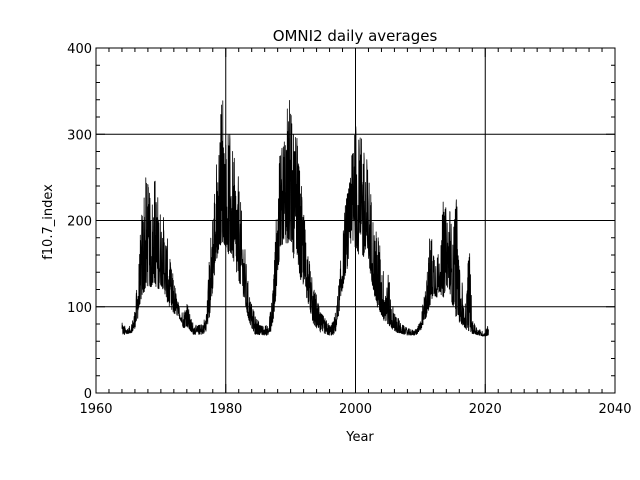  Describe the element at coordinates (95, 409) in the screenshot. I see `x-tick-label: 1960` at that location.